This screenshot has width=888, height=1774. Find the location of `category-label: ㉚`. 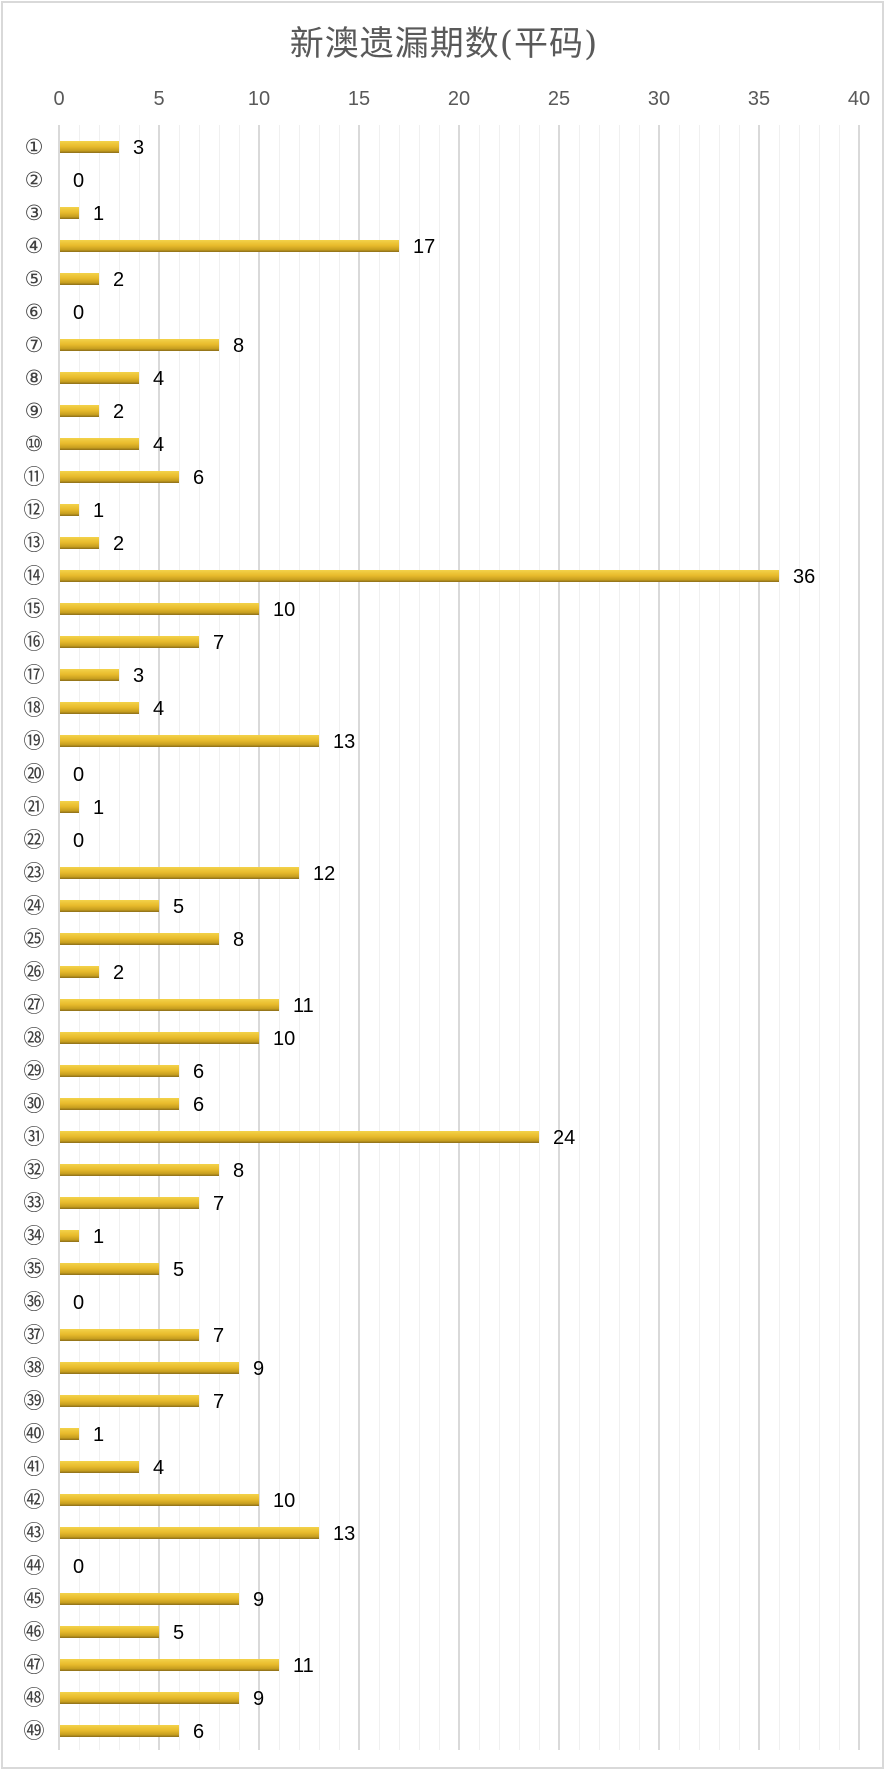

category-label: ㉚ is located at coordinates (34, 1104).